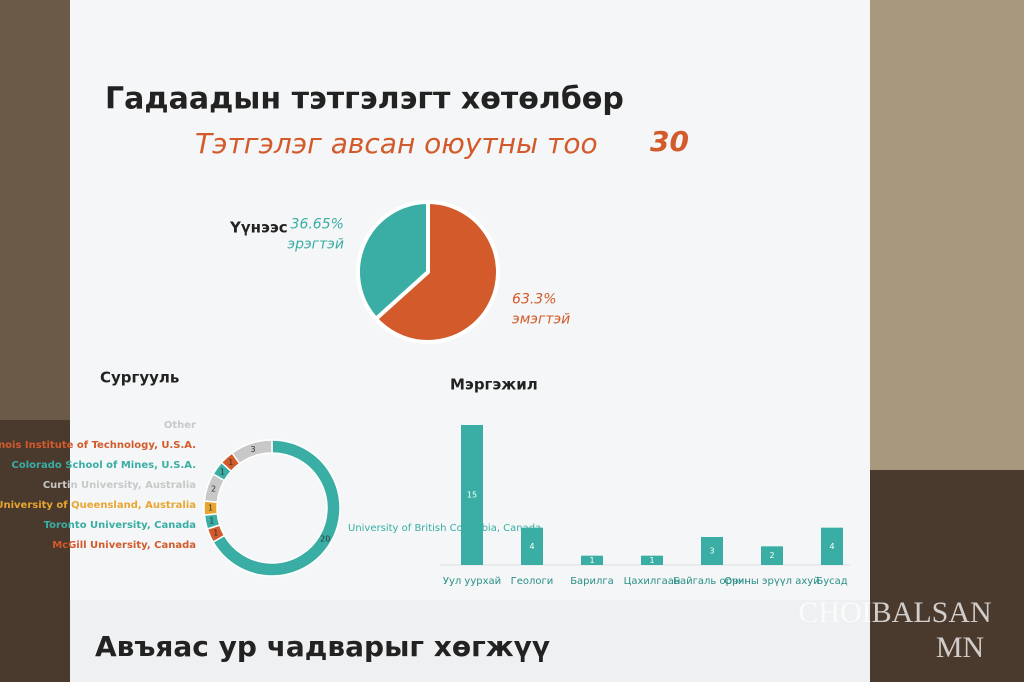  What do you see at coordinates (213, 488) in the screenshot?
I see `segment-value: 2` at bounding box center [213, 488].